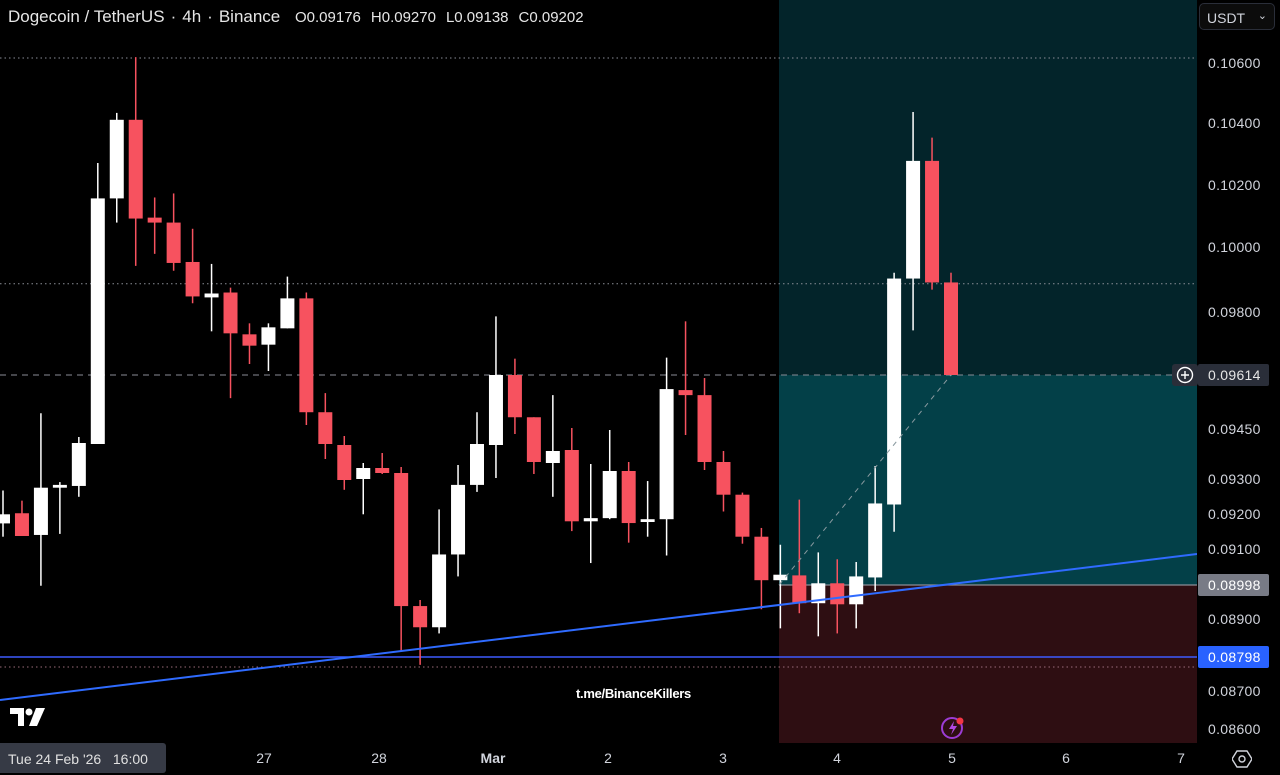 The height and width of the screenshot is (775, 1280). I want to click on price-tick: 0.09100, so click(1234, 549).